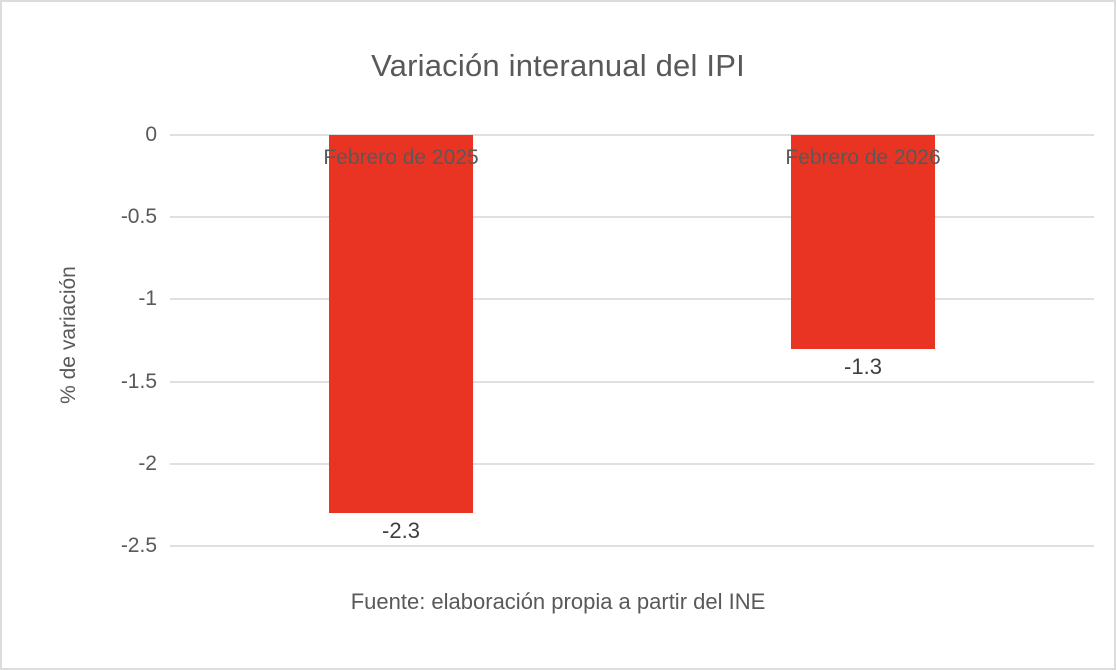 The width and height of the screenshot is (1116, 670). Describe the element at coordinates (147, 299) in the screenshot. I see `y-tick-label: -1` at that location.